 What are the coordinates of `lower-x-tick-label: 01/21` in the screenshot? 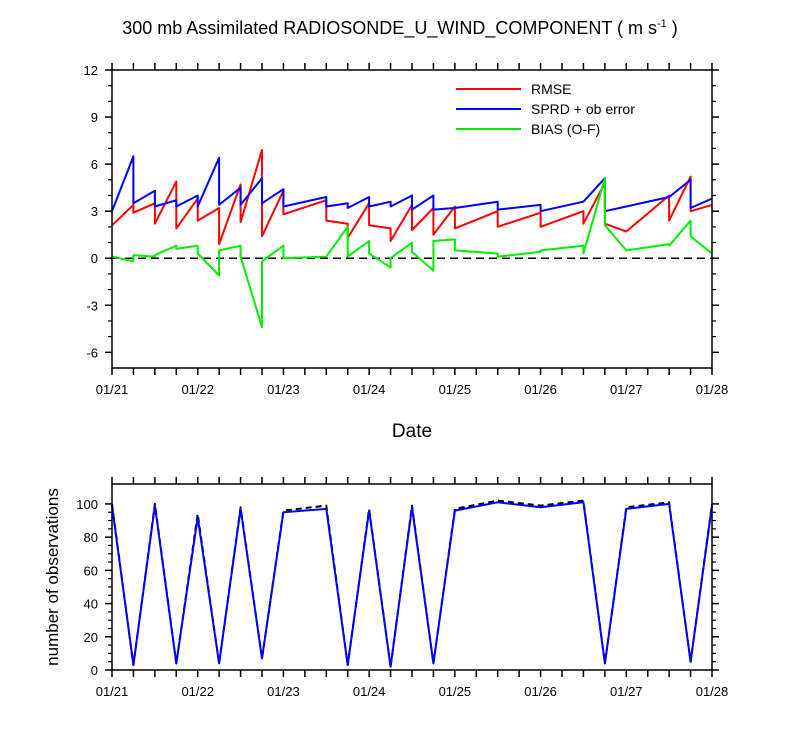 It's located at (112, 691).